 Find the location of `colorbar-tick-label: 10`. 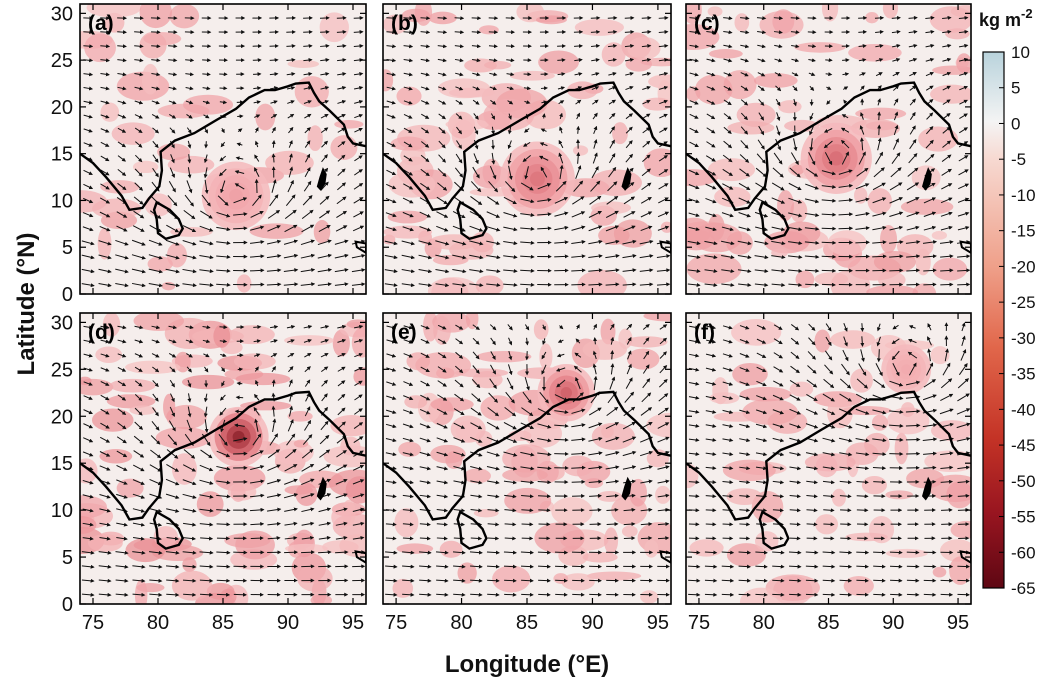

colorbar-tick-label: 10 is located at coordinates (1020, 52).